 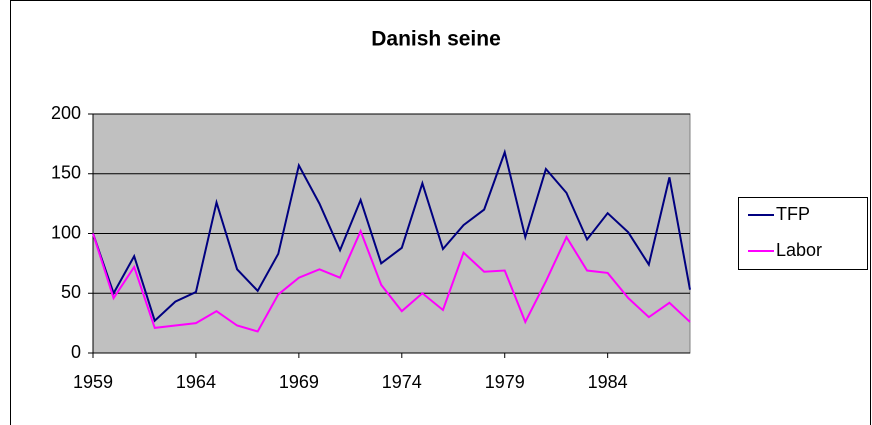 What do you see at coordinates (799, 250) in the screenshot?
I see `legend-label: Labor` at bounding box center [799, 250].